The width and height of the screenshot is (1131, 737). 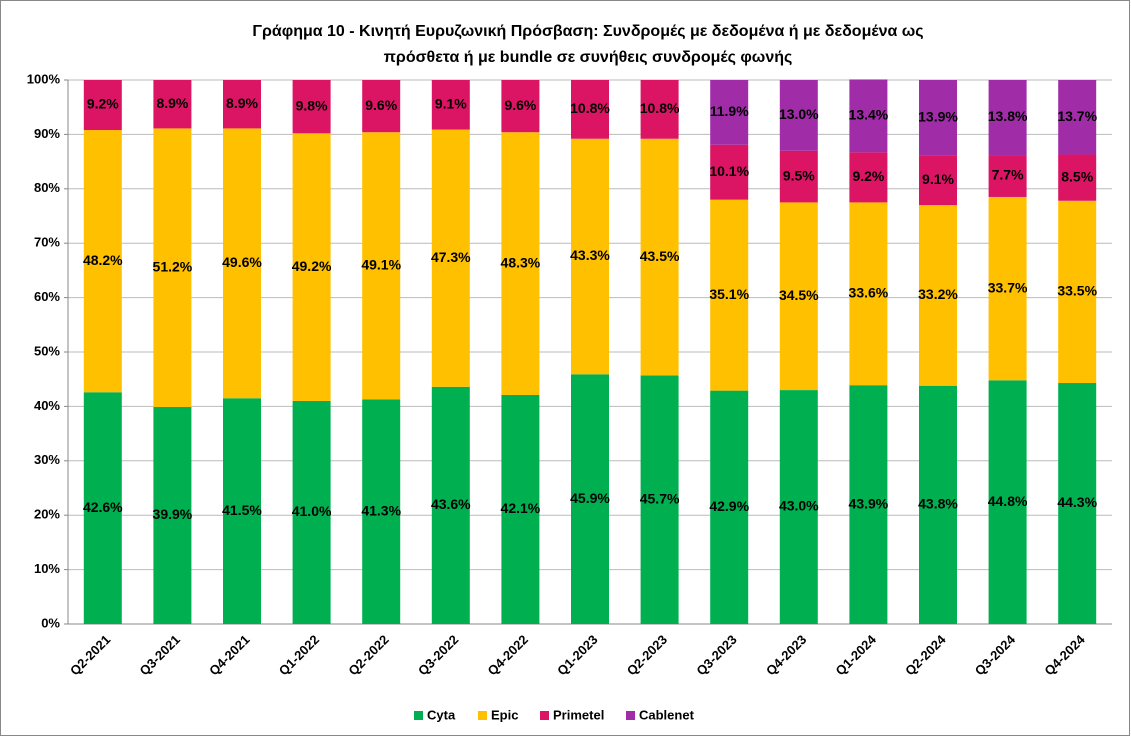 I want to click on data-label: 9.8%, so click(x=312, y=105).